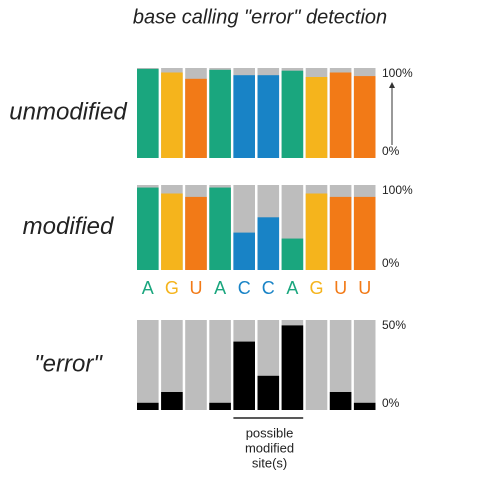 The image size is (480, 480). I want to click on title: base calling "error" detection, so click(260, 17).